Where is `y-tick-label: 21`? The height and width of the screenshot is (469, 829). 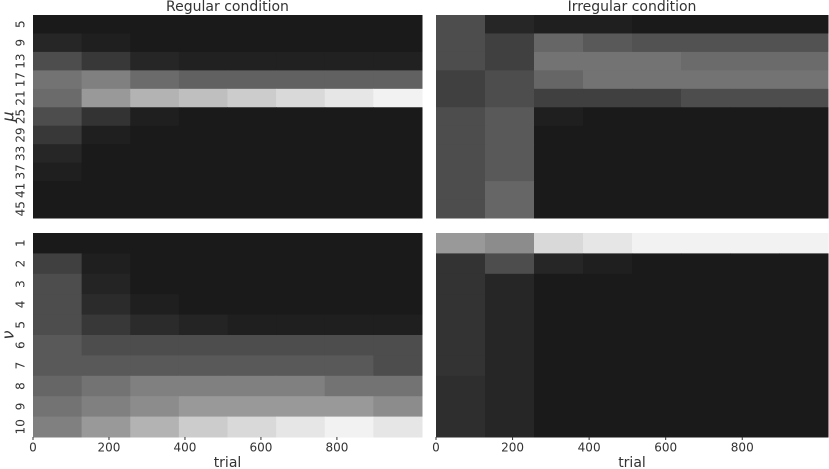 y-tick-label: 21 is located at coordinates (21, 97).